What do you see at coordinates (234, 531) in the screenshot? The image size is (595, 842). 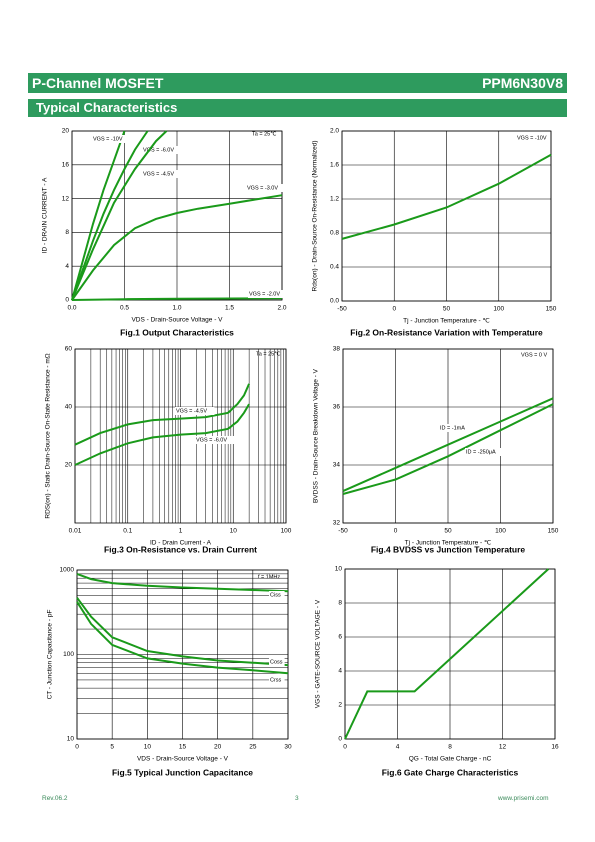 I see `x-tick-label: 10` at bounding box center [234, 531].